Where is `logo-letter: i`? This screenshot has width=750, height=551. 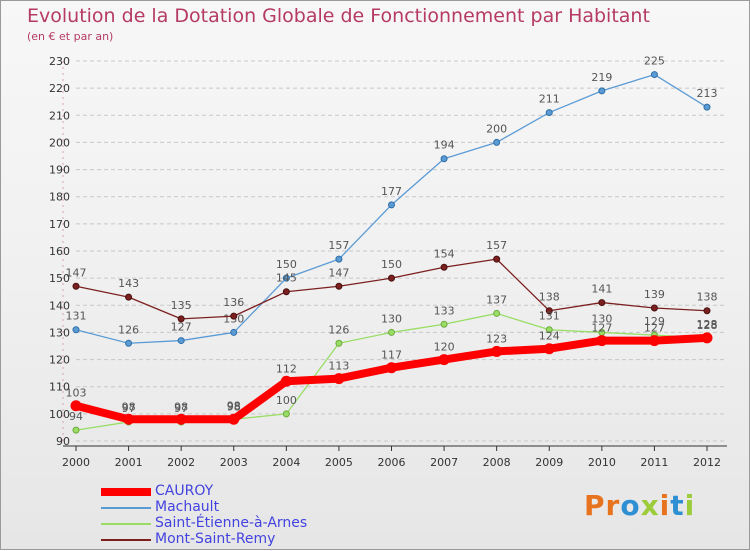 logo-letter: i is located at coordinates (665, 505).